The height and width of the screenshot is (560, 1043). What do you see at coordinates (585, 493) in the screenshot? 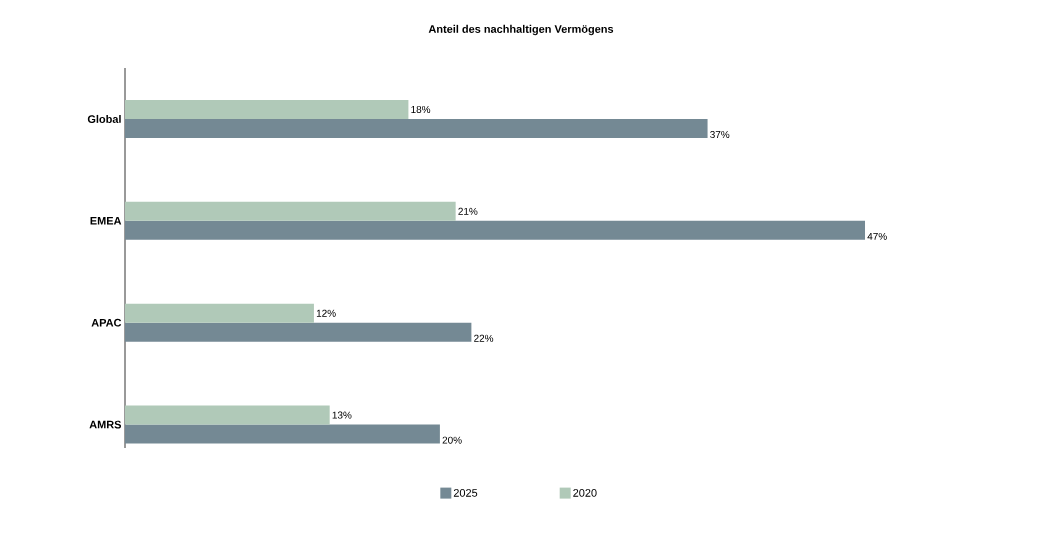
I see `legend-label: 2020` at bounding box center [585, 493].